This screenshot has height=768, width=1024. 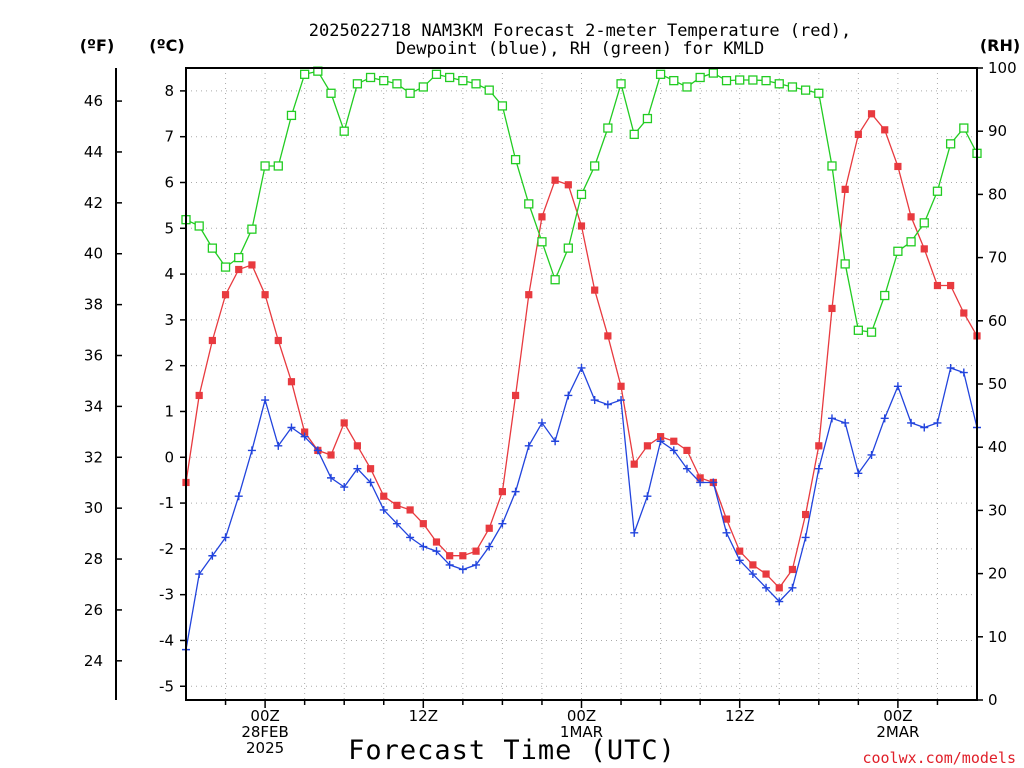 I want to click on celsius-tick-label: 6, so click(x=169, y=182).